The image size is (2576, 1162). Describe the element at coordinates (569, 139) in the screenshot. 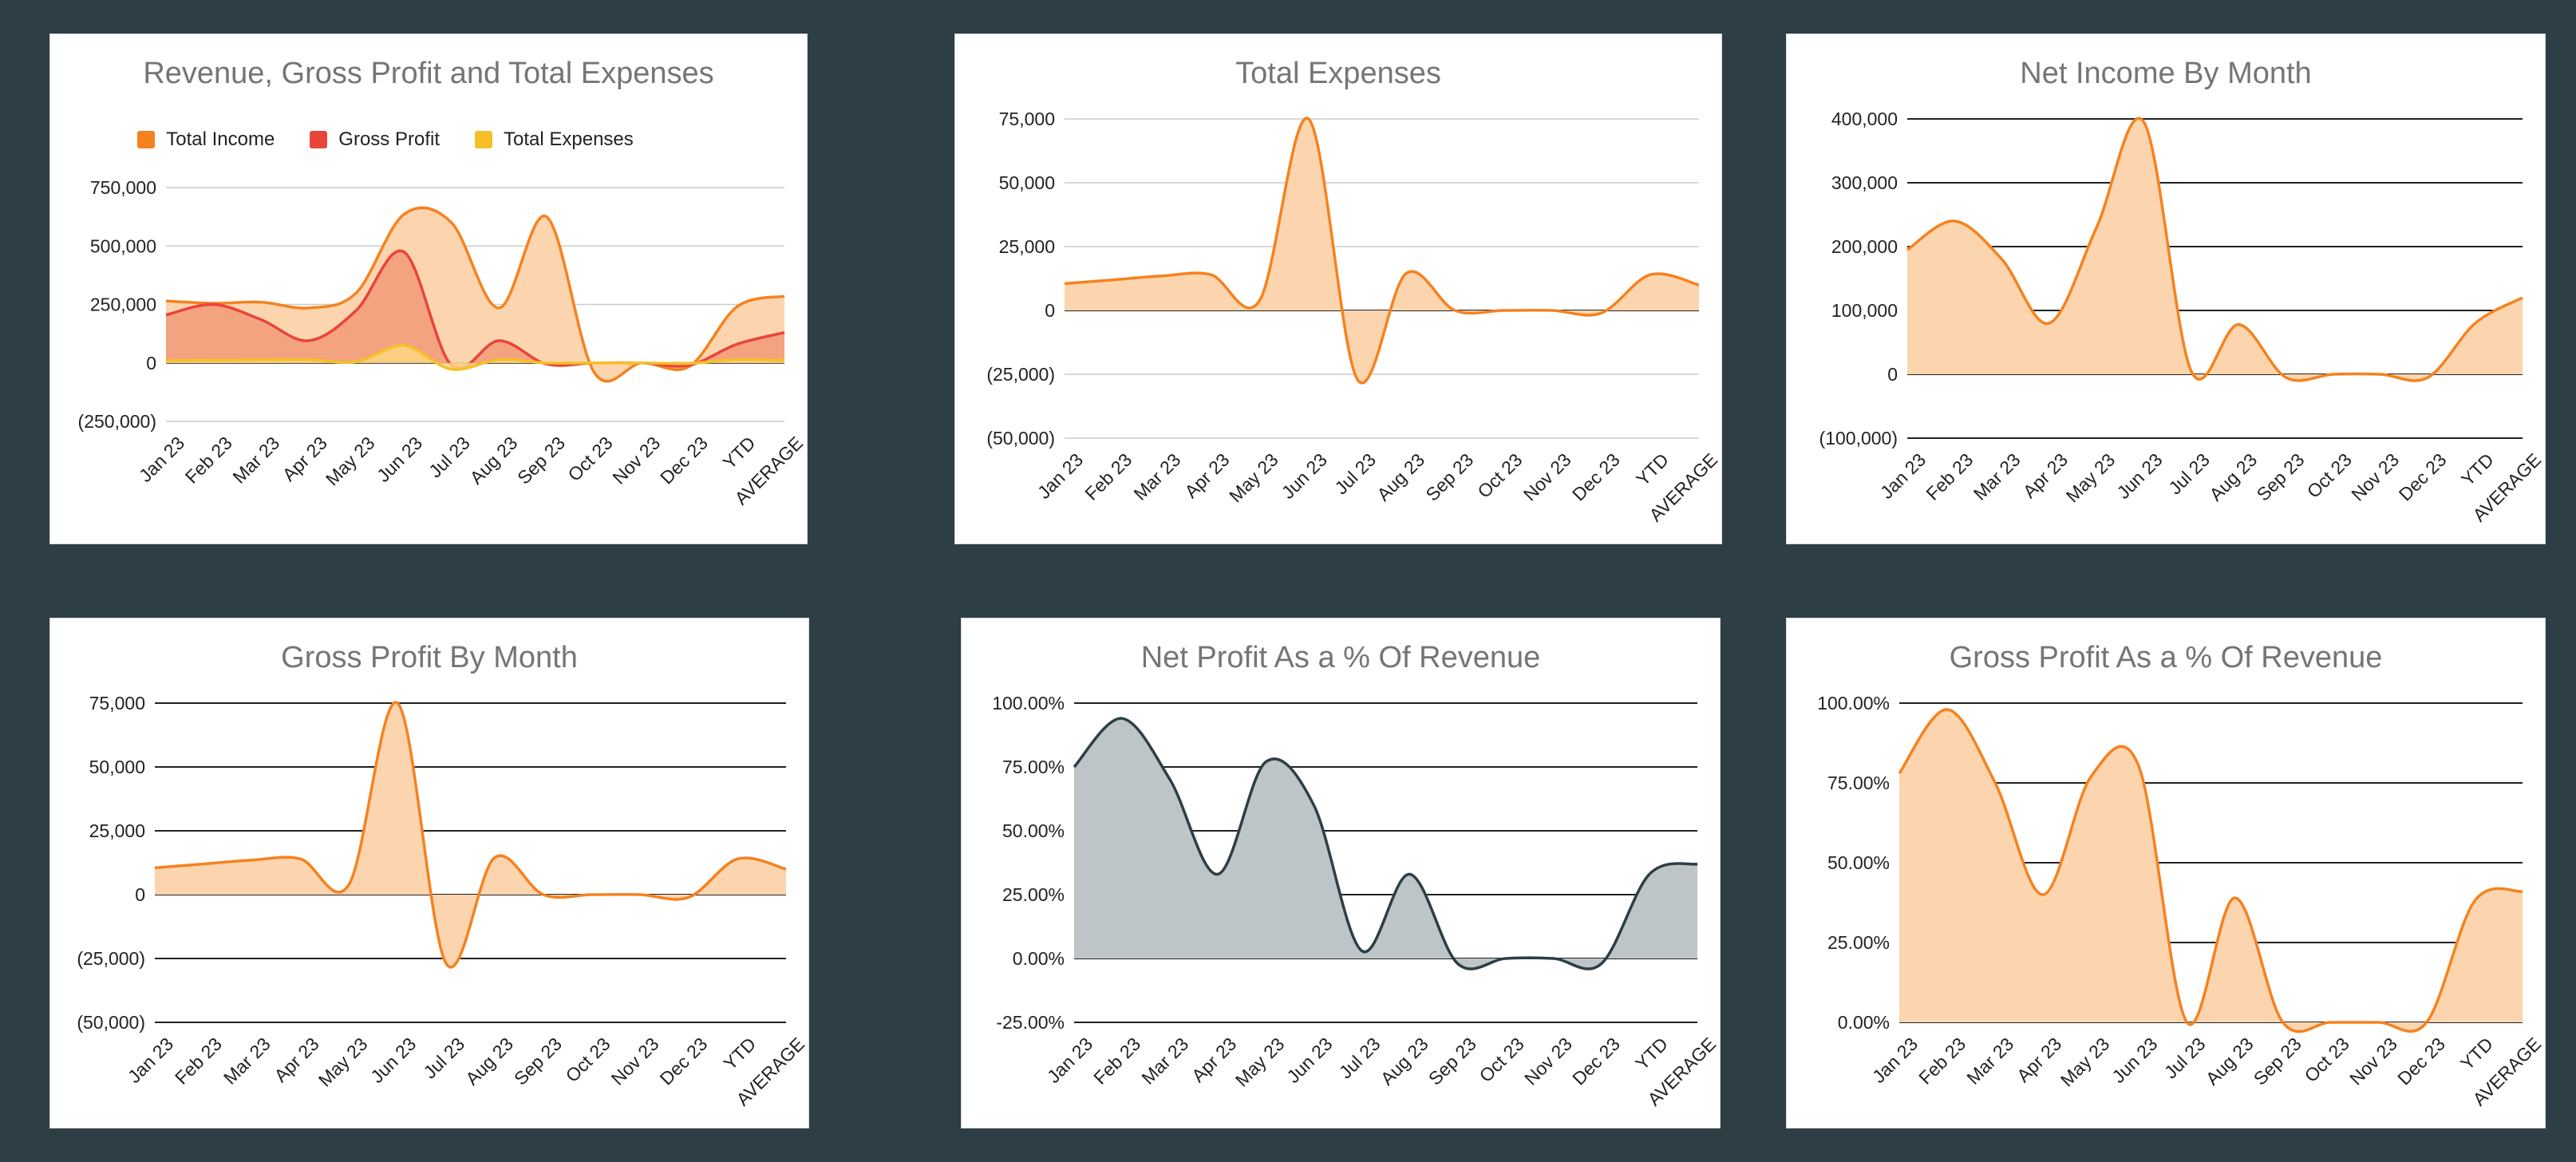

I see `legend-label: Total Expenses` at that location.